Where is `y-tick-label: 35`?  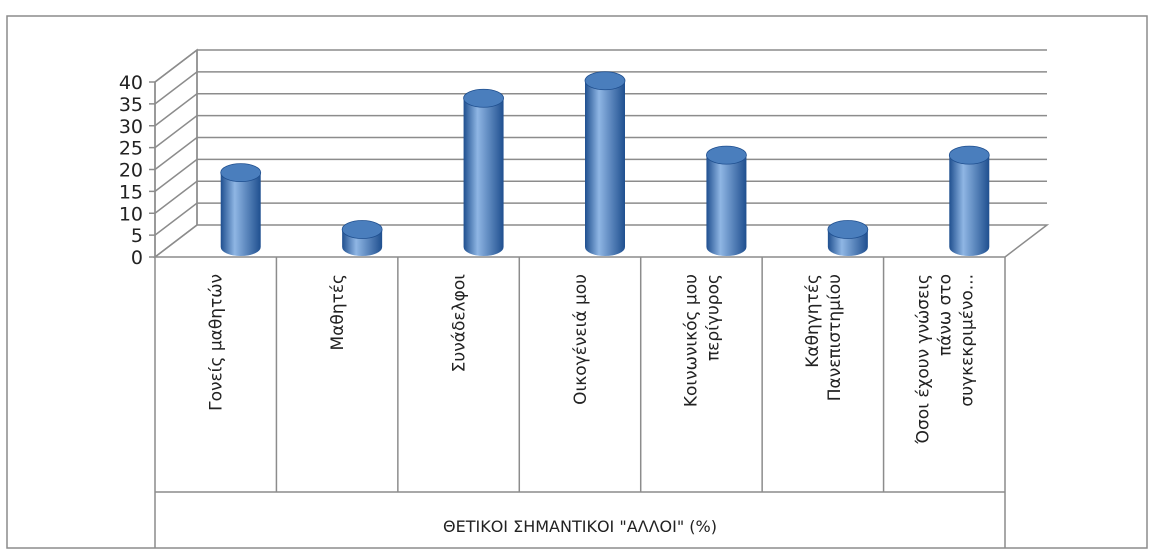 y-tick-label: 35 is located at coordinates (131, 105).